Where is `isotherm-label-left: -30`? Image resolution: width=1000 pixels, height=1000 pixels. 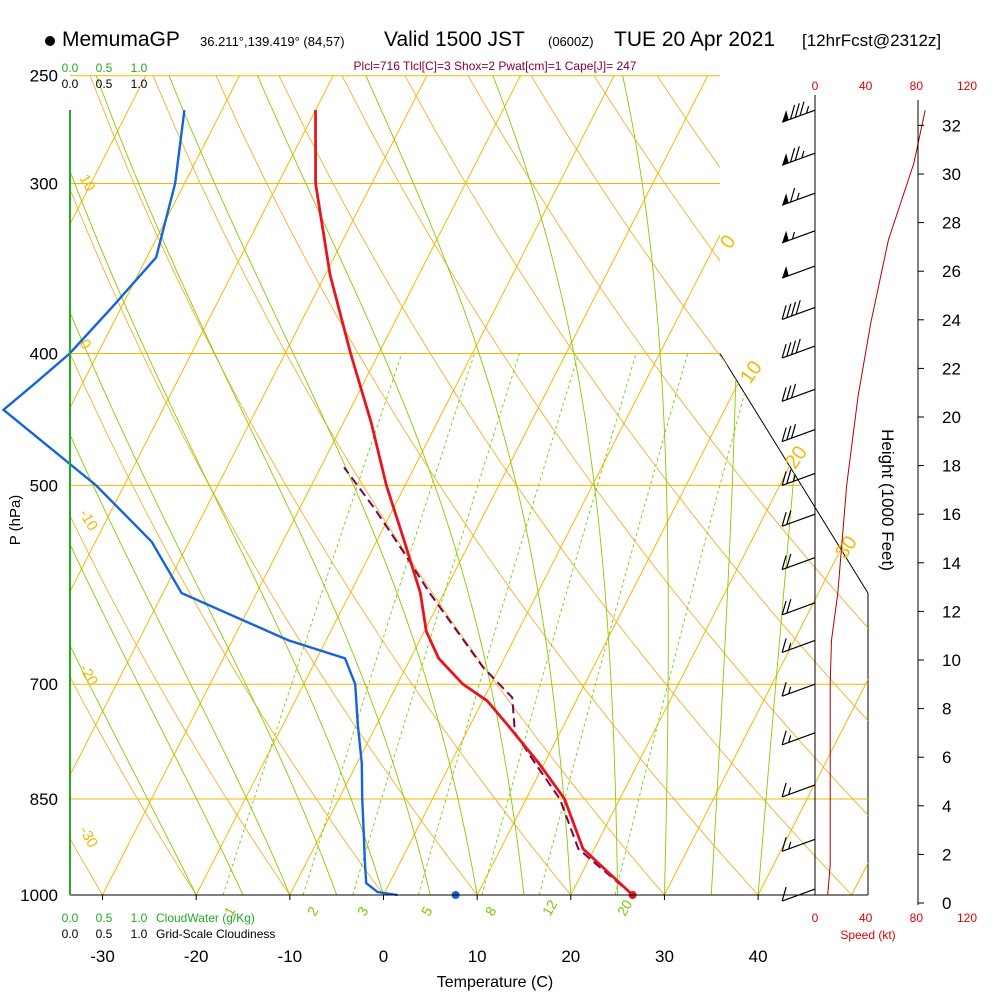
isotherm-label-left: -30 is located at coordinates (89, 837).